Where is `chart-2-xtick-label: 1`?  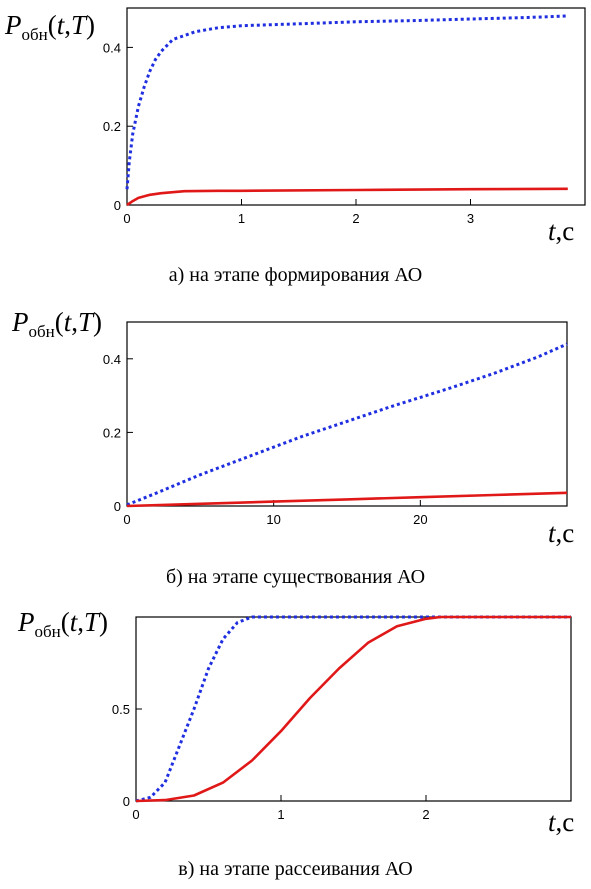
chart-2-xtick-label: 1 is located at coordinates (280, 814).